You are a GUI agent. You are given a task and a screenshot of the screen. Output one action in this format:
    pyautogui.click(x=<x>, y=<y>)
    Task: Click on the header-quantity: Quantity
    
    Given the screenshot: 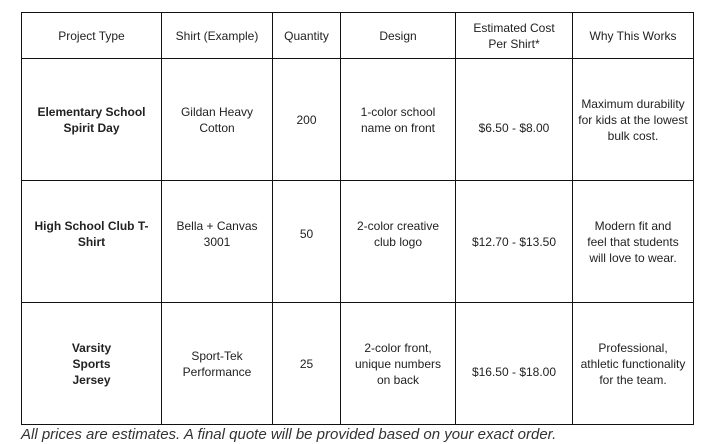 What is the action you would take?
    pyautogui.click(x=306, y=35)
    